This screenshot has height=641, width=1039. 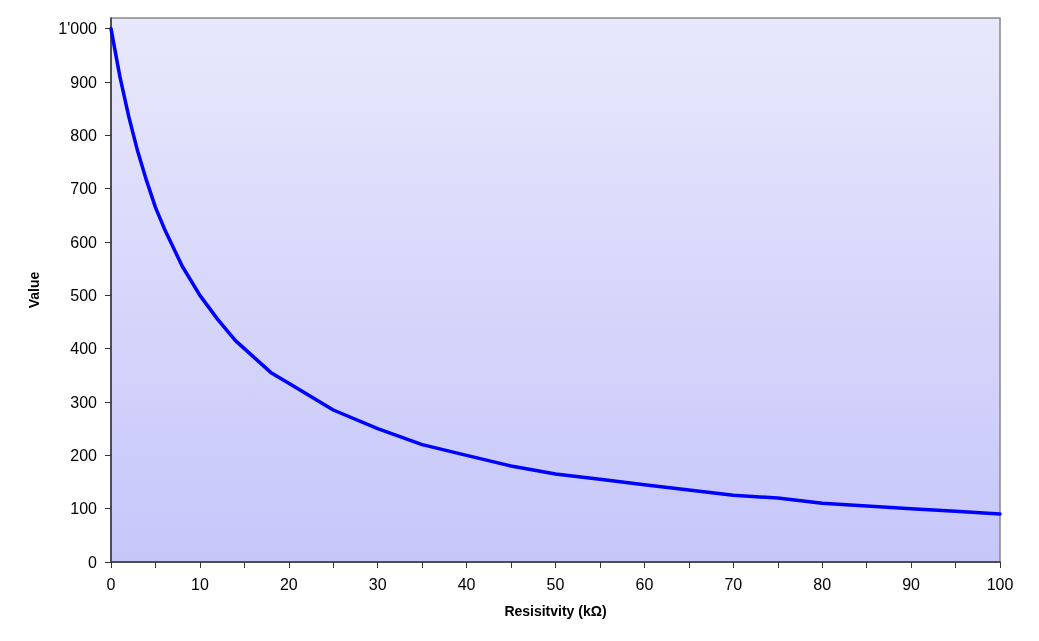 What do you see at coordinates (93, 562) in the screenshot?
I see `y-tick-label: 0` at bounding box center [93, 562].